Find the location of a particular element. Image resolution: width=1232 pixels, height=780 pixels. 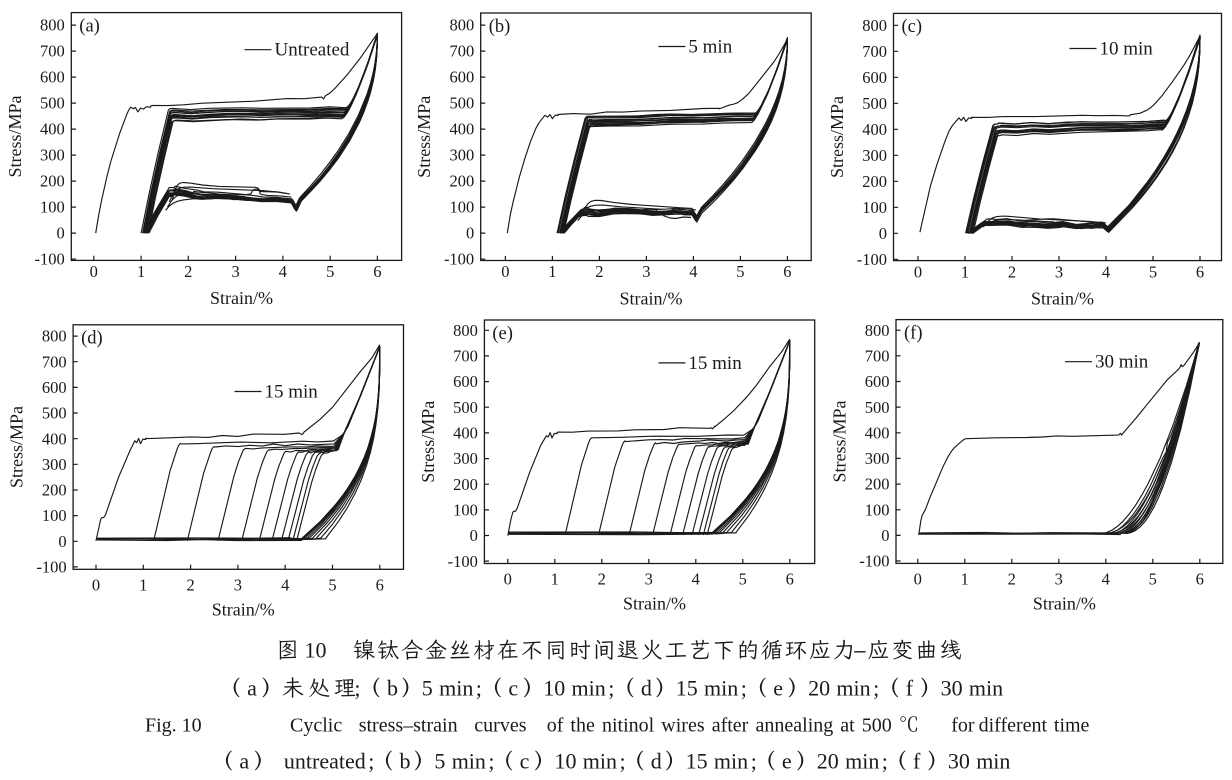

svg-text: b is located at coordinates (405, 761).